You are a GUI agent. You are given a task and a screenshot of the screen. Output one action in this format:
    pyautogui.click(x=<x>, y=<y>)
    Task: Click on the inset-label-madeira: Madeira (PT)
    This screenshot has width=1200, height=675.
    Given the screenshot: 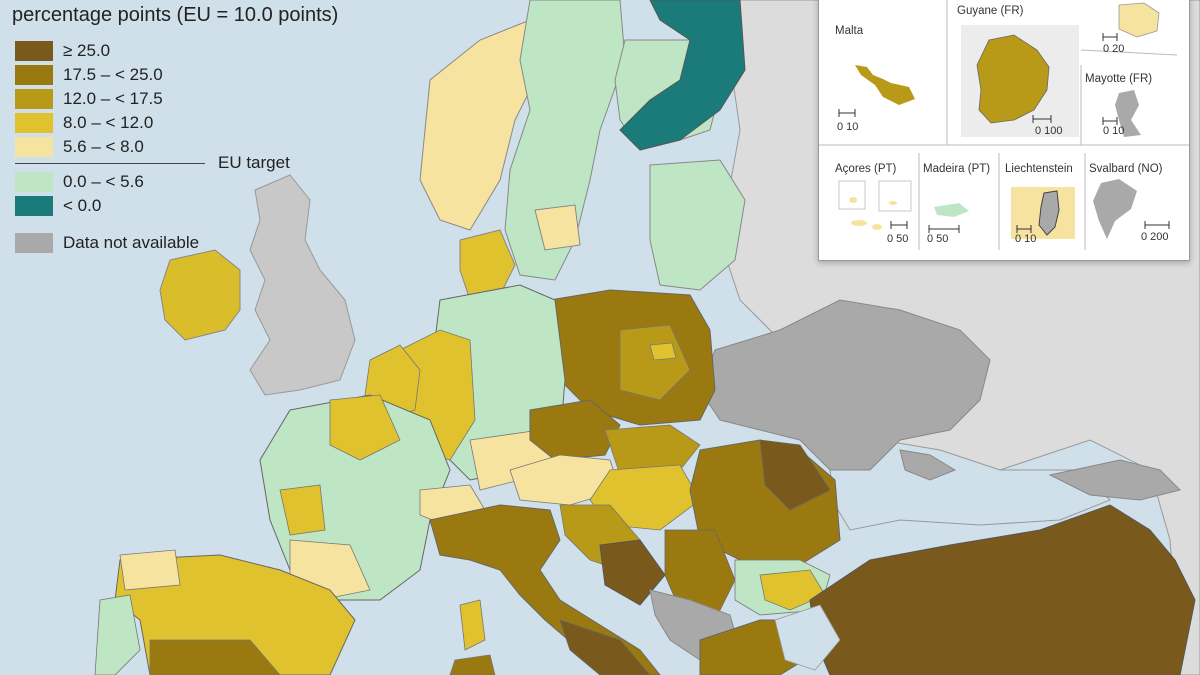 What is the action you would take?
    pyautogui.click(x=957, y=169)
    